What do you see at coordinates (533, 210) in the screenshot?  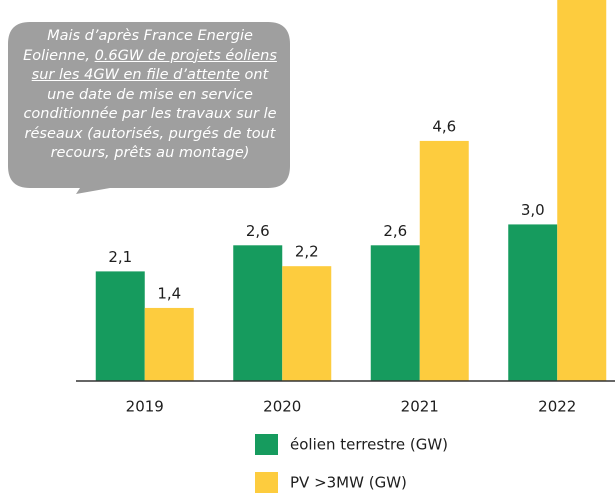 I see `value-label: 3,0` at bounding box center [533, 210].